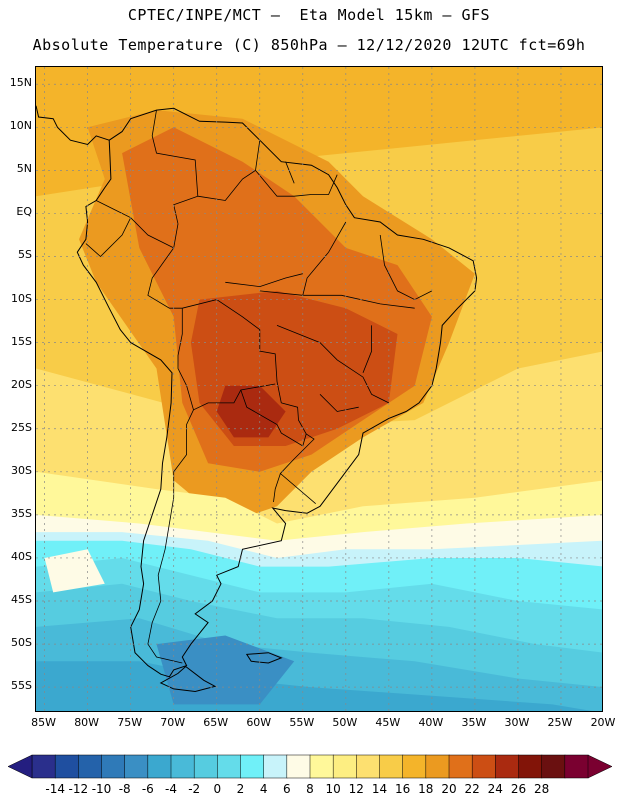 This screenshot has width=618, height=800. Describe the element at coordinates (108, 237) in the screenshot. I see `border-ecuador-peru` at that location.